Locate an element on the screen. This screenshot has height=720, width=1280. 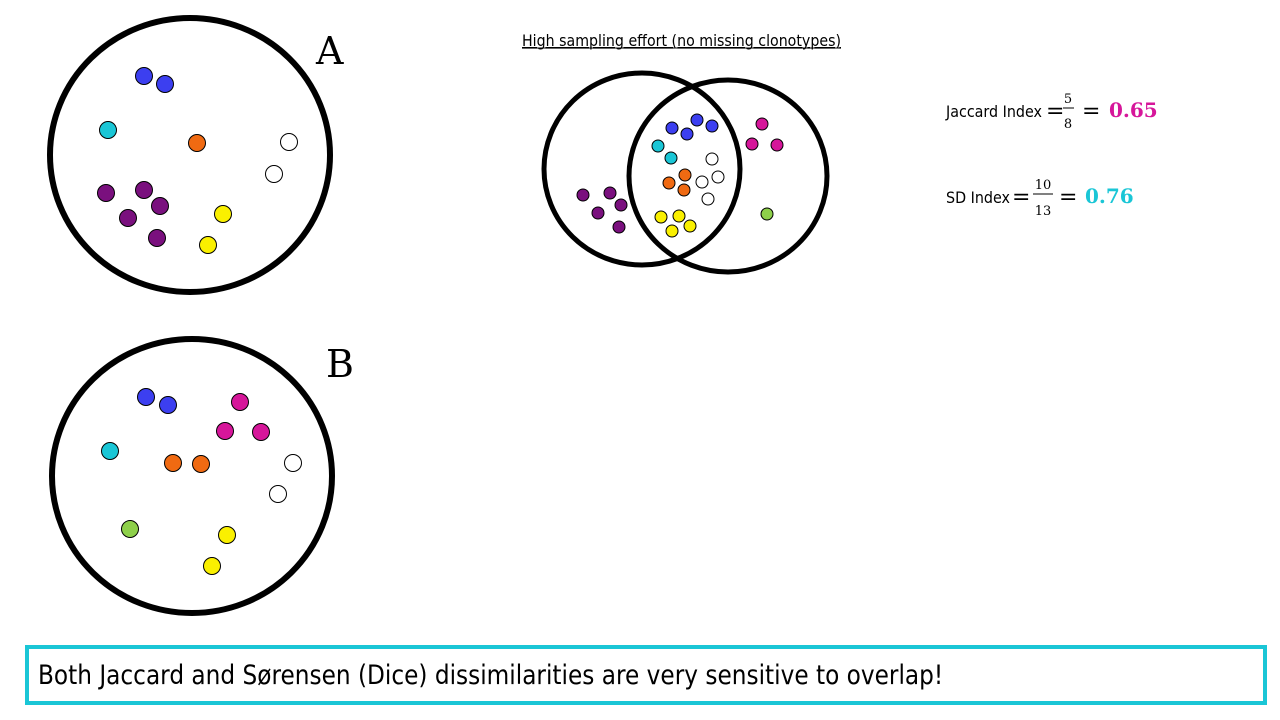
panel-b-label: B is located at coordinates (340, 364).